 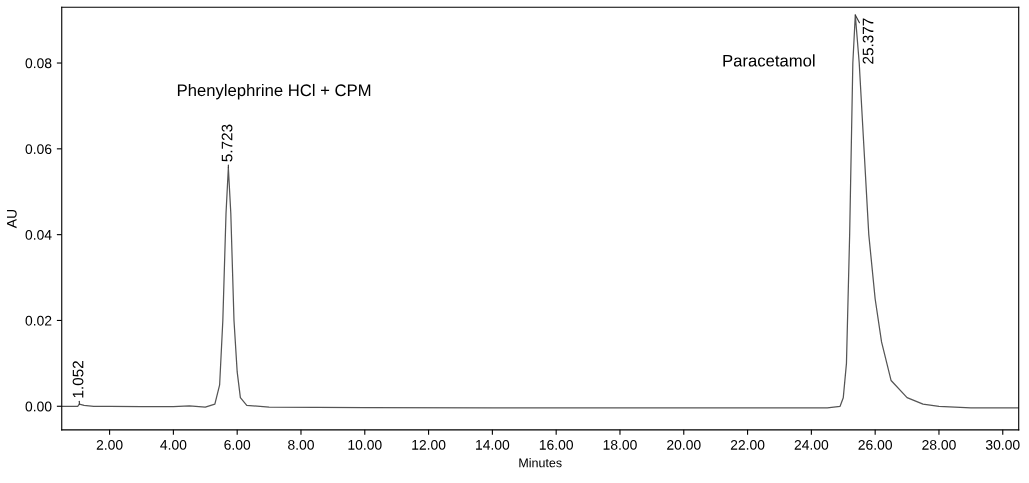 I want to click on y-tick-label: 0.04, so click(x=38, y=234).